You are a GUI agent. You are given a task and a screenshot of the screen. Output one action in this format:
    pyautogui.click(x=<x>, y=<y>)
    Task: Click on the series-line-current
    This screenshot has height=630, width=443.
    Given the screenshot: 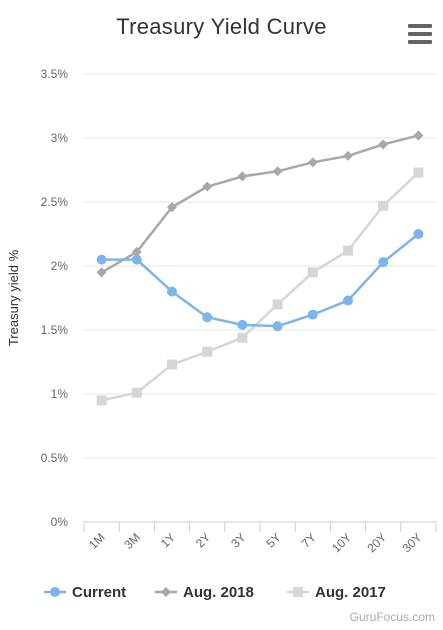 What is the action you would take?
    pyautogui.click(x=260, y=280)
    